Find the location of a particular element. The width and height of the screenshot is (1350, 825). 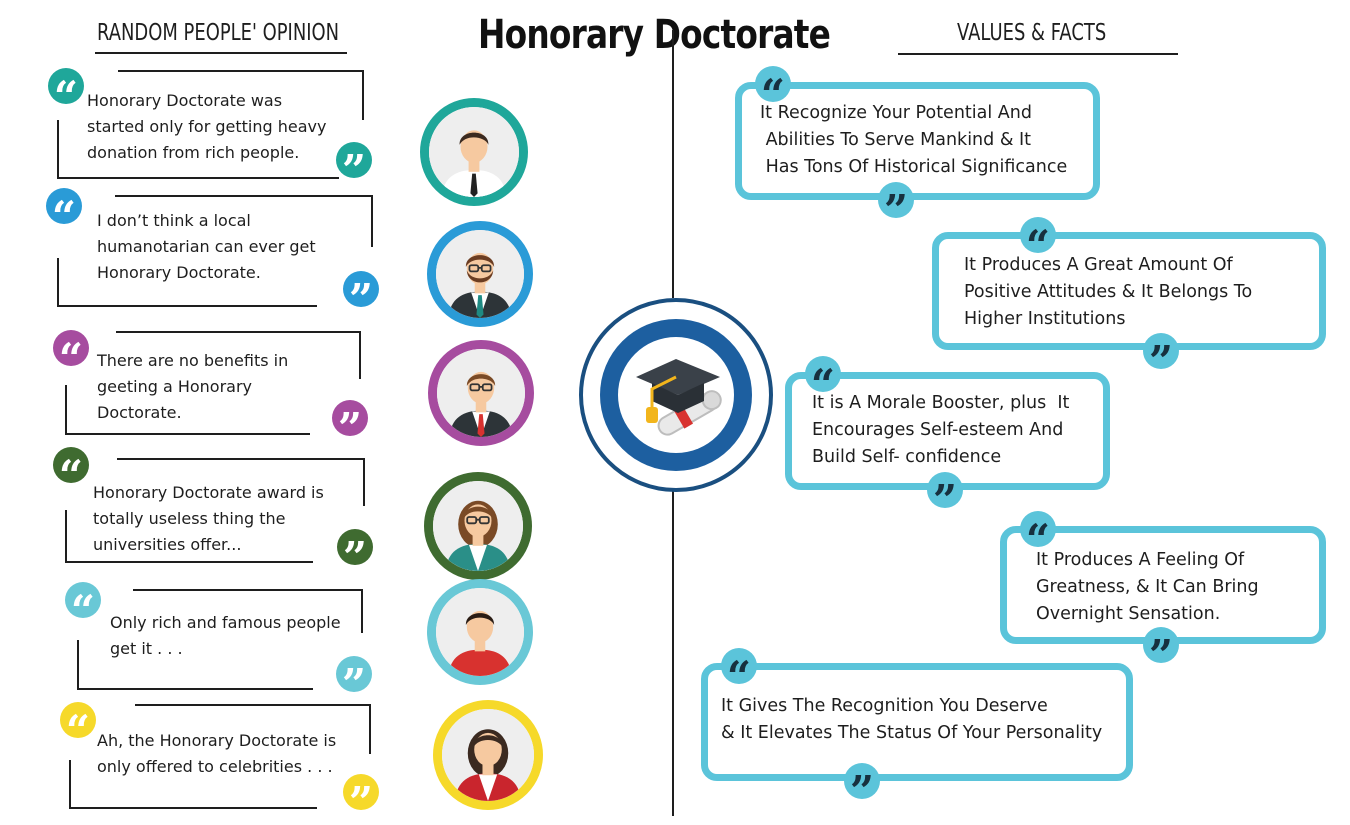

left-heading-underline is located at coordinates (221, 53).